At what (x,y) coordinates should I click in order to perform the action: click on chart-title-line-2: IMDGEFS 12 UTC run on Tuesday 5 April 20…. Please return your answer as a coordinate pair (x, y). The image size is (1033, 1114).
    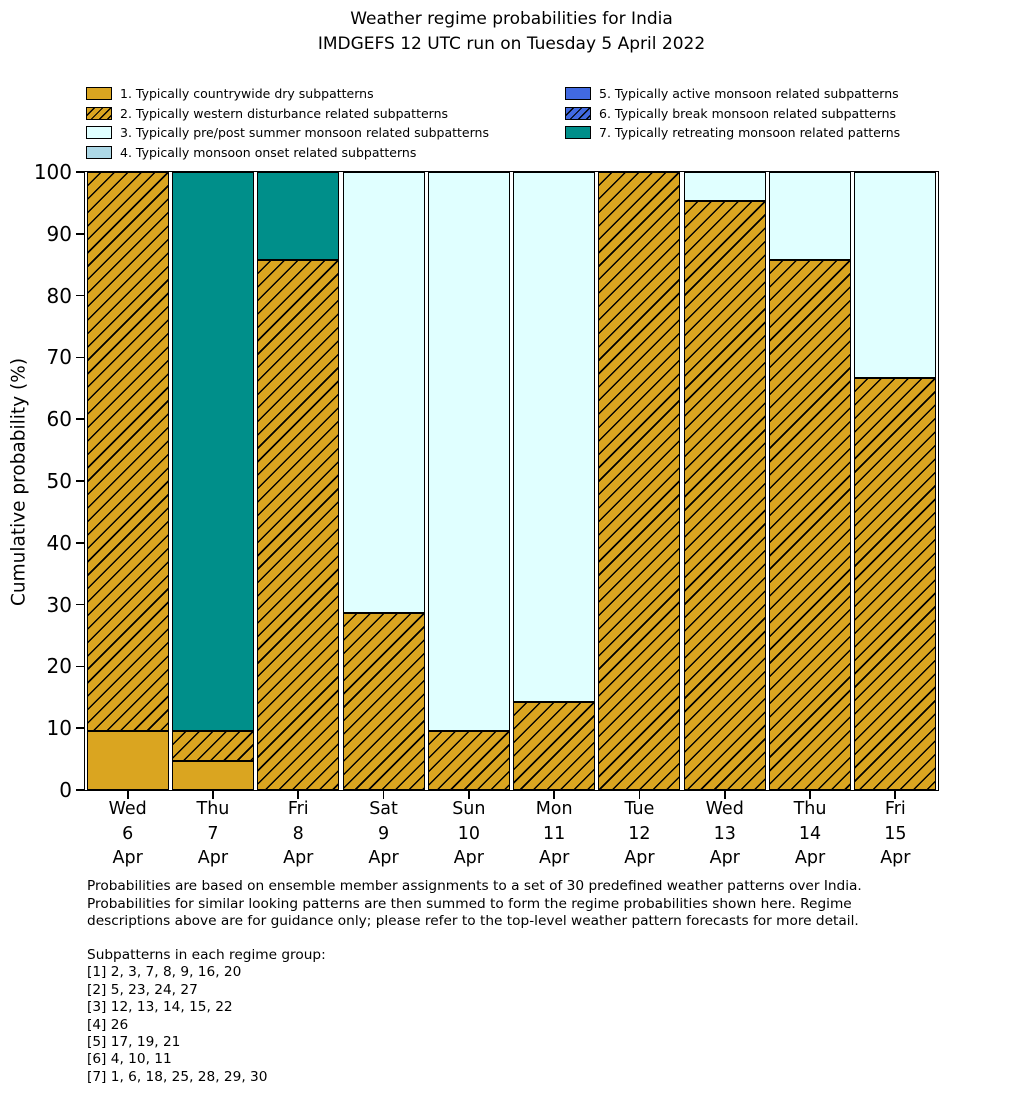
    Looking at the image, I should click on (511, 44).